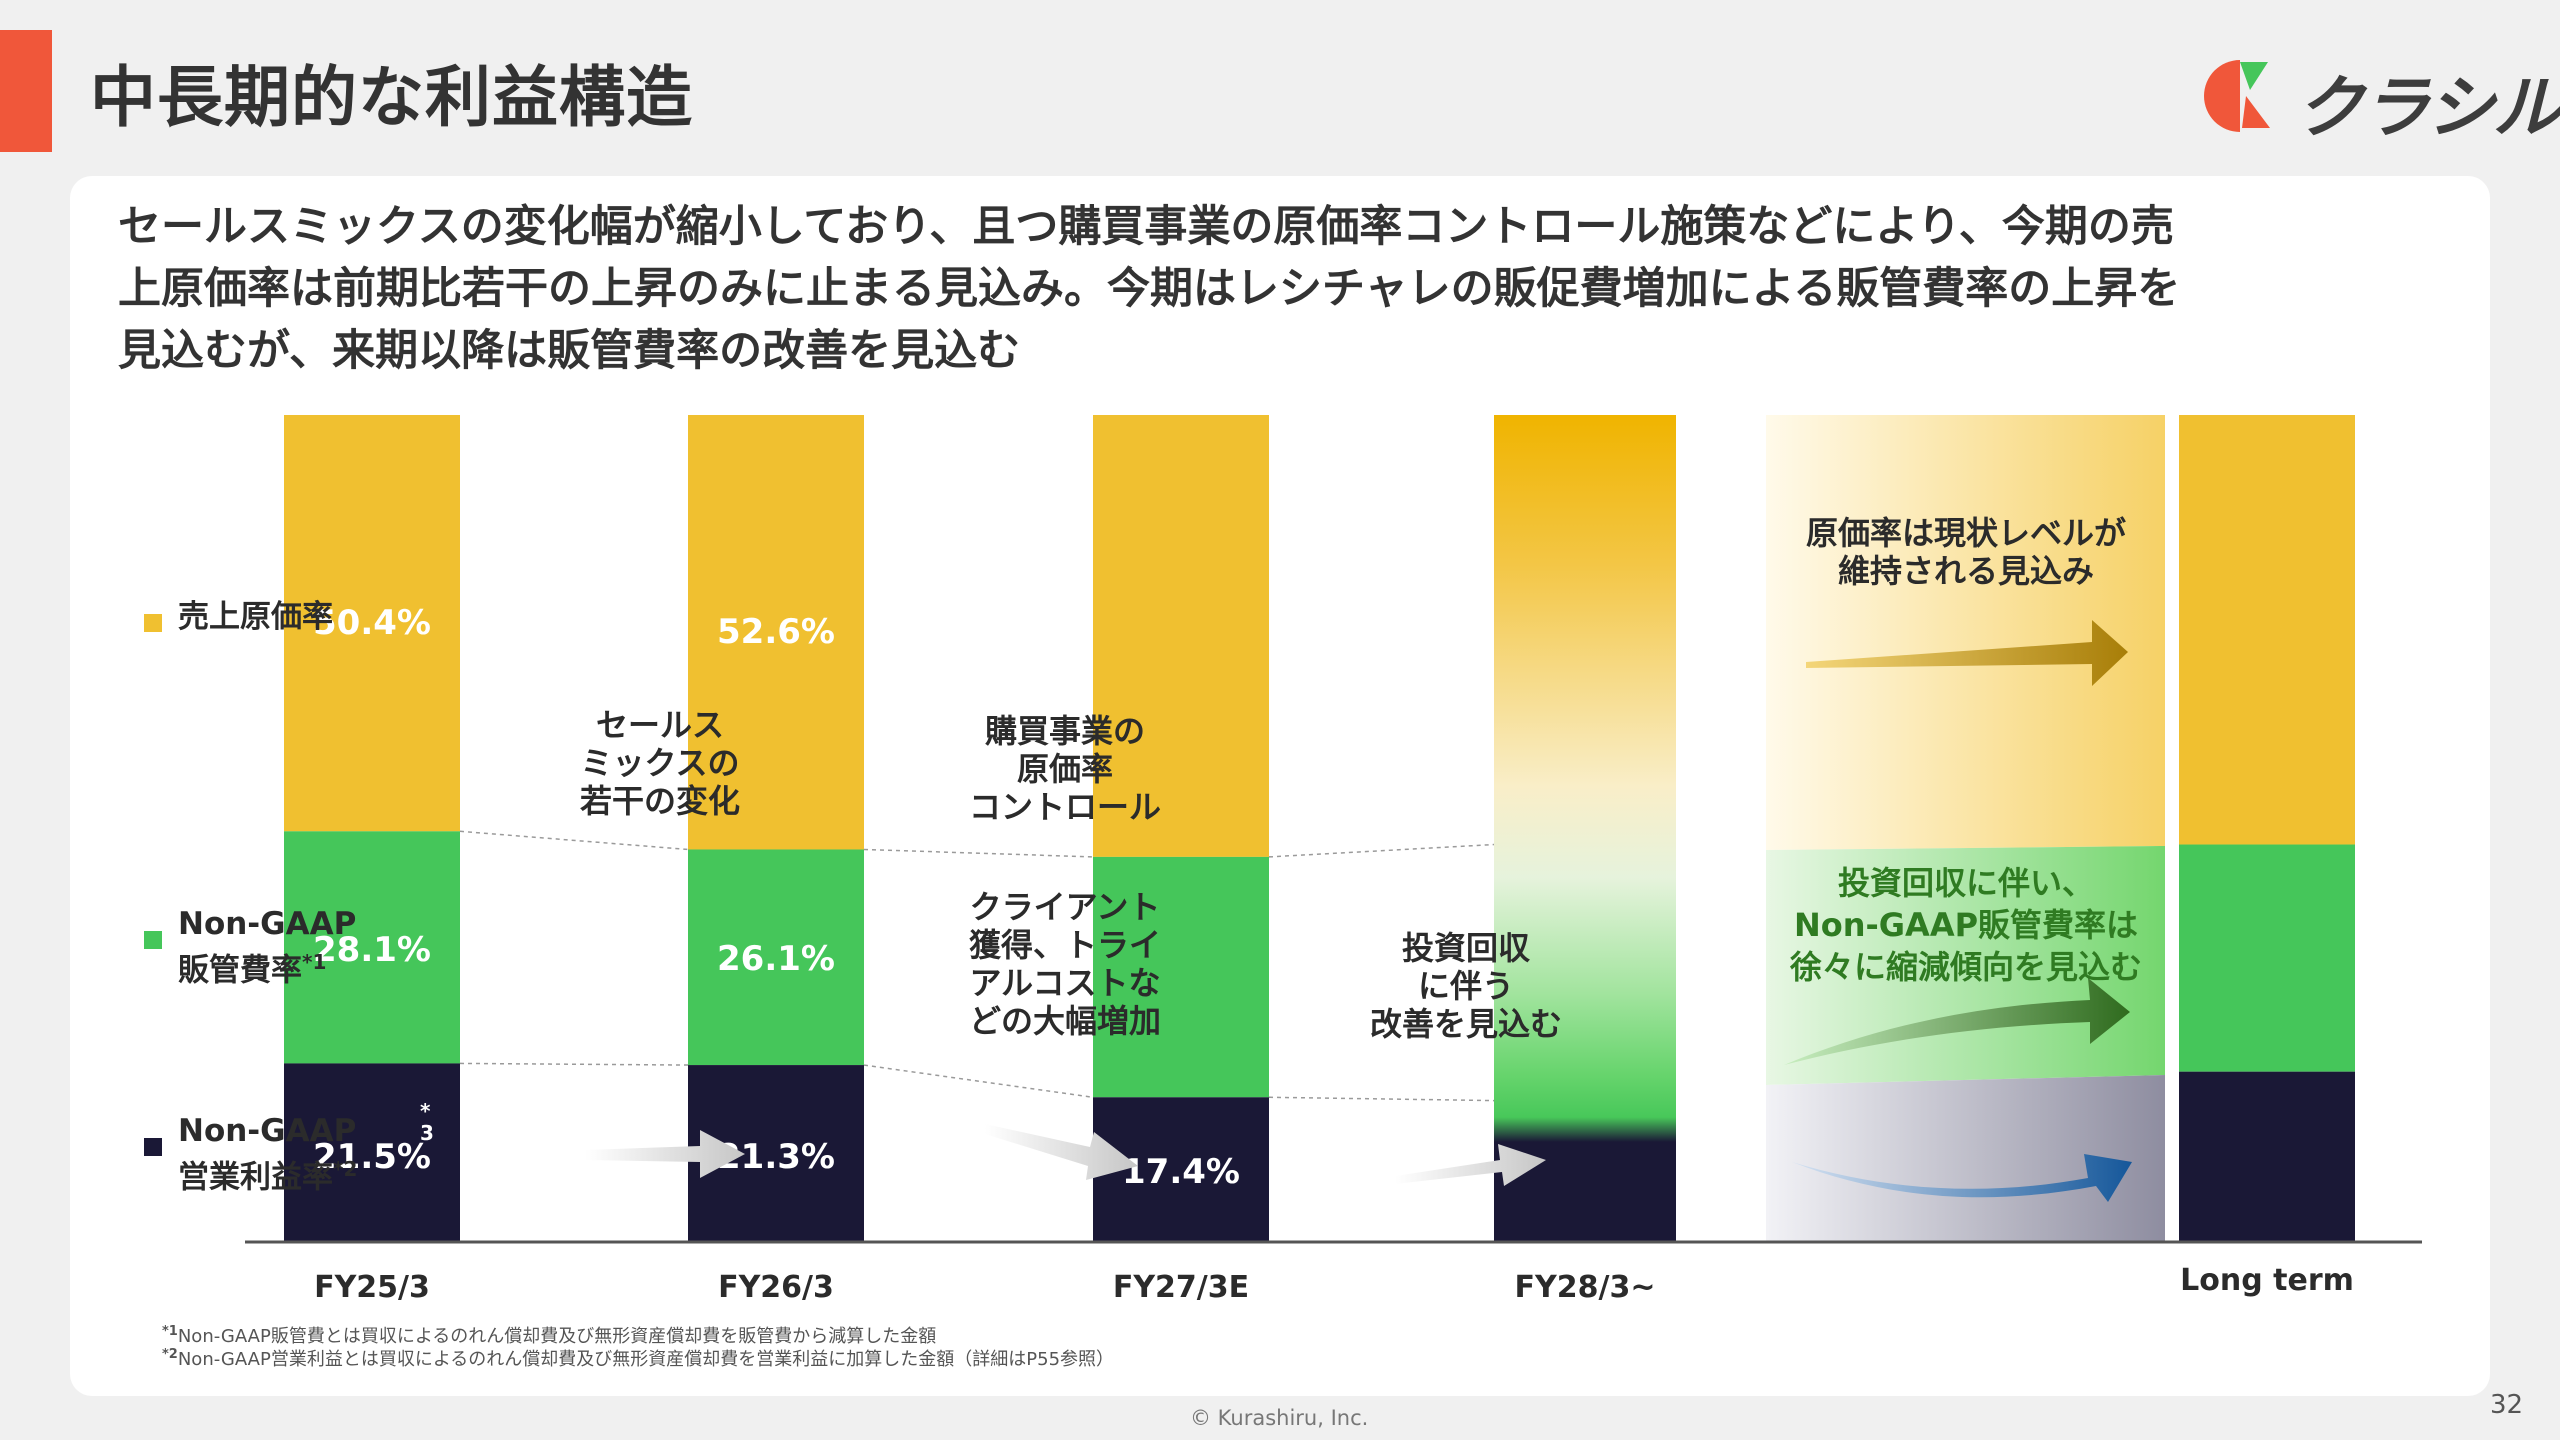 Image resolution: width=2560 pixels, height=1440 pixels. What do you see at coordinates (267, 947) in the screenshot?
I see `legend-sga-label: Non-GAAP 販管費率*1` at bounding box center [267, 947].